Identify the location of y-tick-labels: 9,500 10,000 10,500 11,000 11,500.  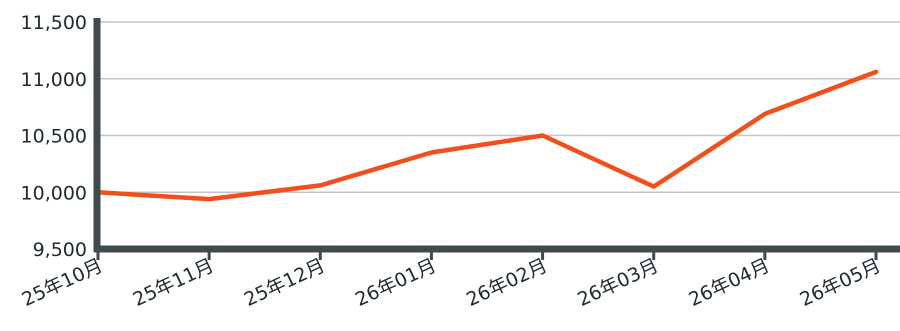
(54, 136).